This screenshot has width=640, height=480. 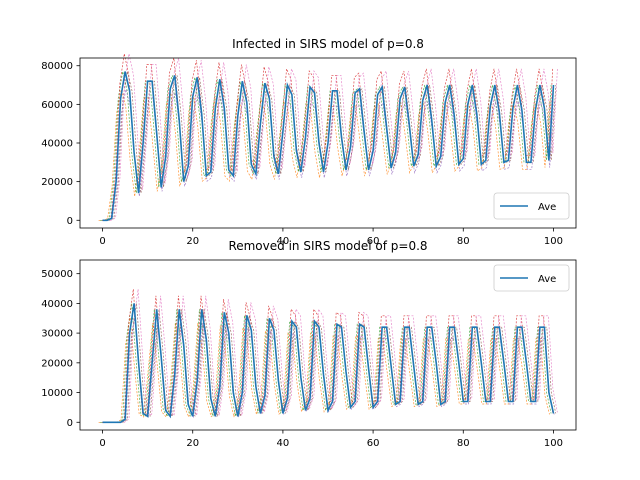 I want to click on infected-legend: Ave, so click(x=531, y=206).